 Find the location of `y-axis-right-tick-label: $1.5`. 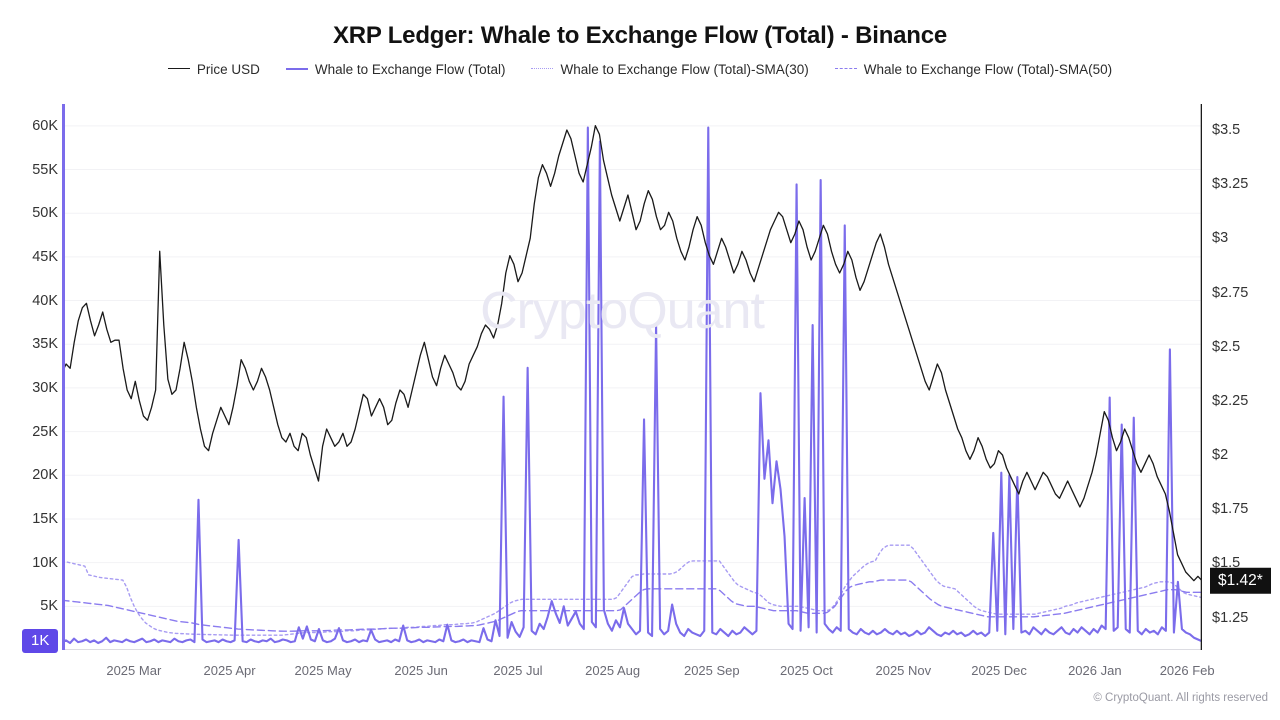

y-axis-right-tick-label: $1.5 is located at coordinates (1226, 563).